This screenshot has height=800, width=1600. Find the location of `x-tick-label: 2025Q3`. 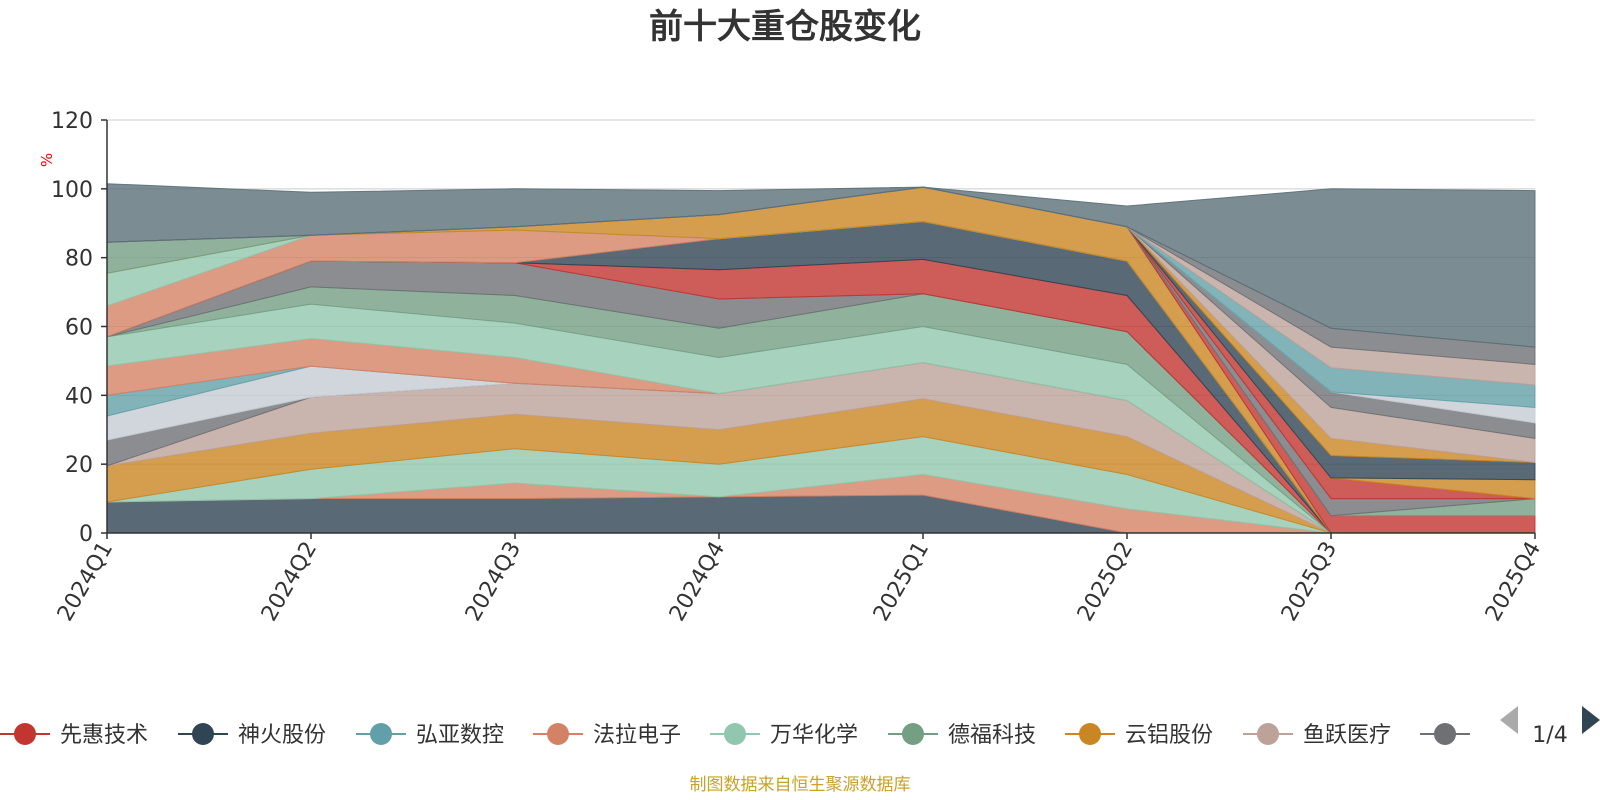

x-tick-label: 2025Q3 is located at coordinates (1309, 582).